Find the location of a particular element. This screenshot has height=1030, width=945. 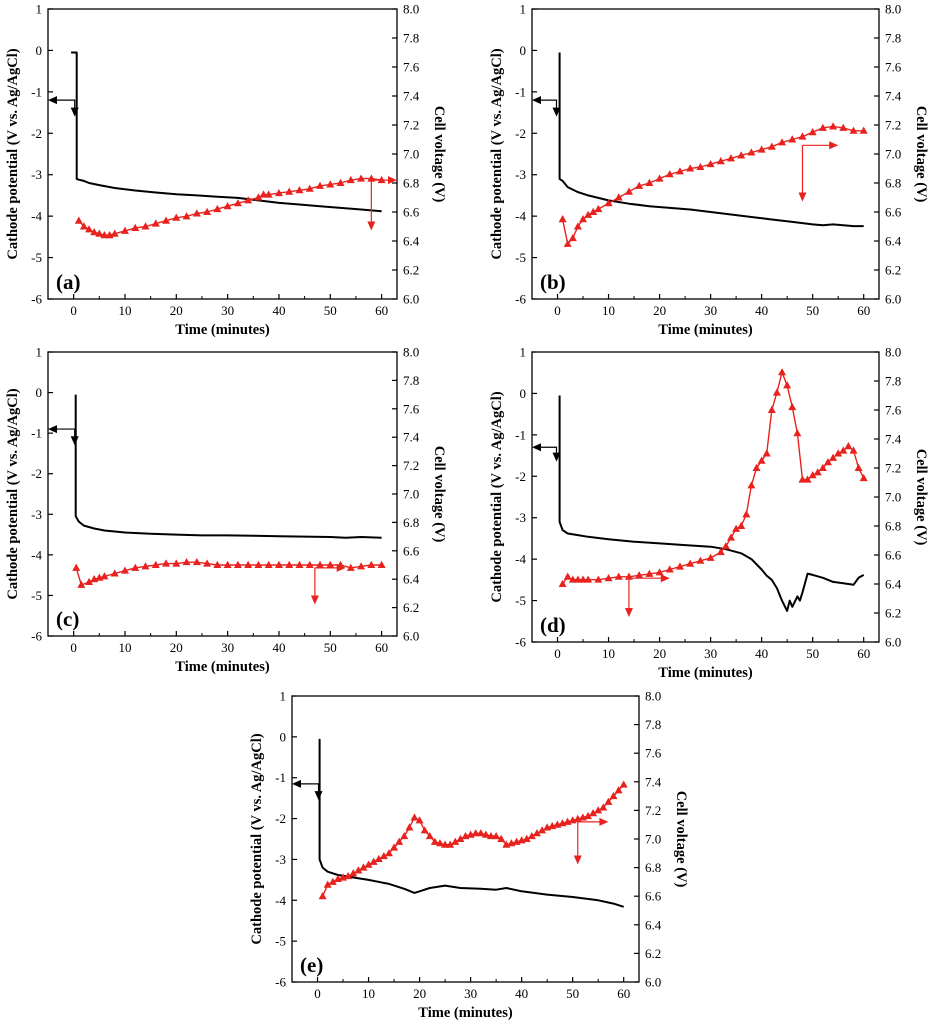

panel-label: (d) is located at coordinates (553, 625).